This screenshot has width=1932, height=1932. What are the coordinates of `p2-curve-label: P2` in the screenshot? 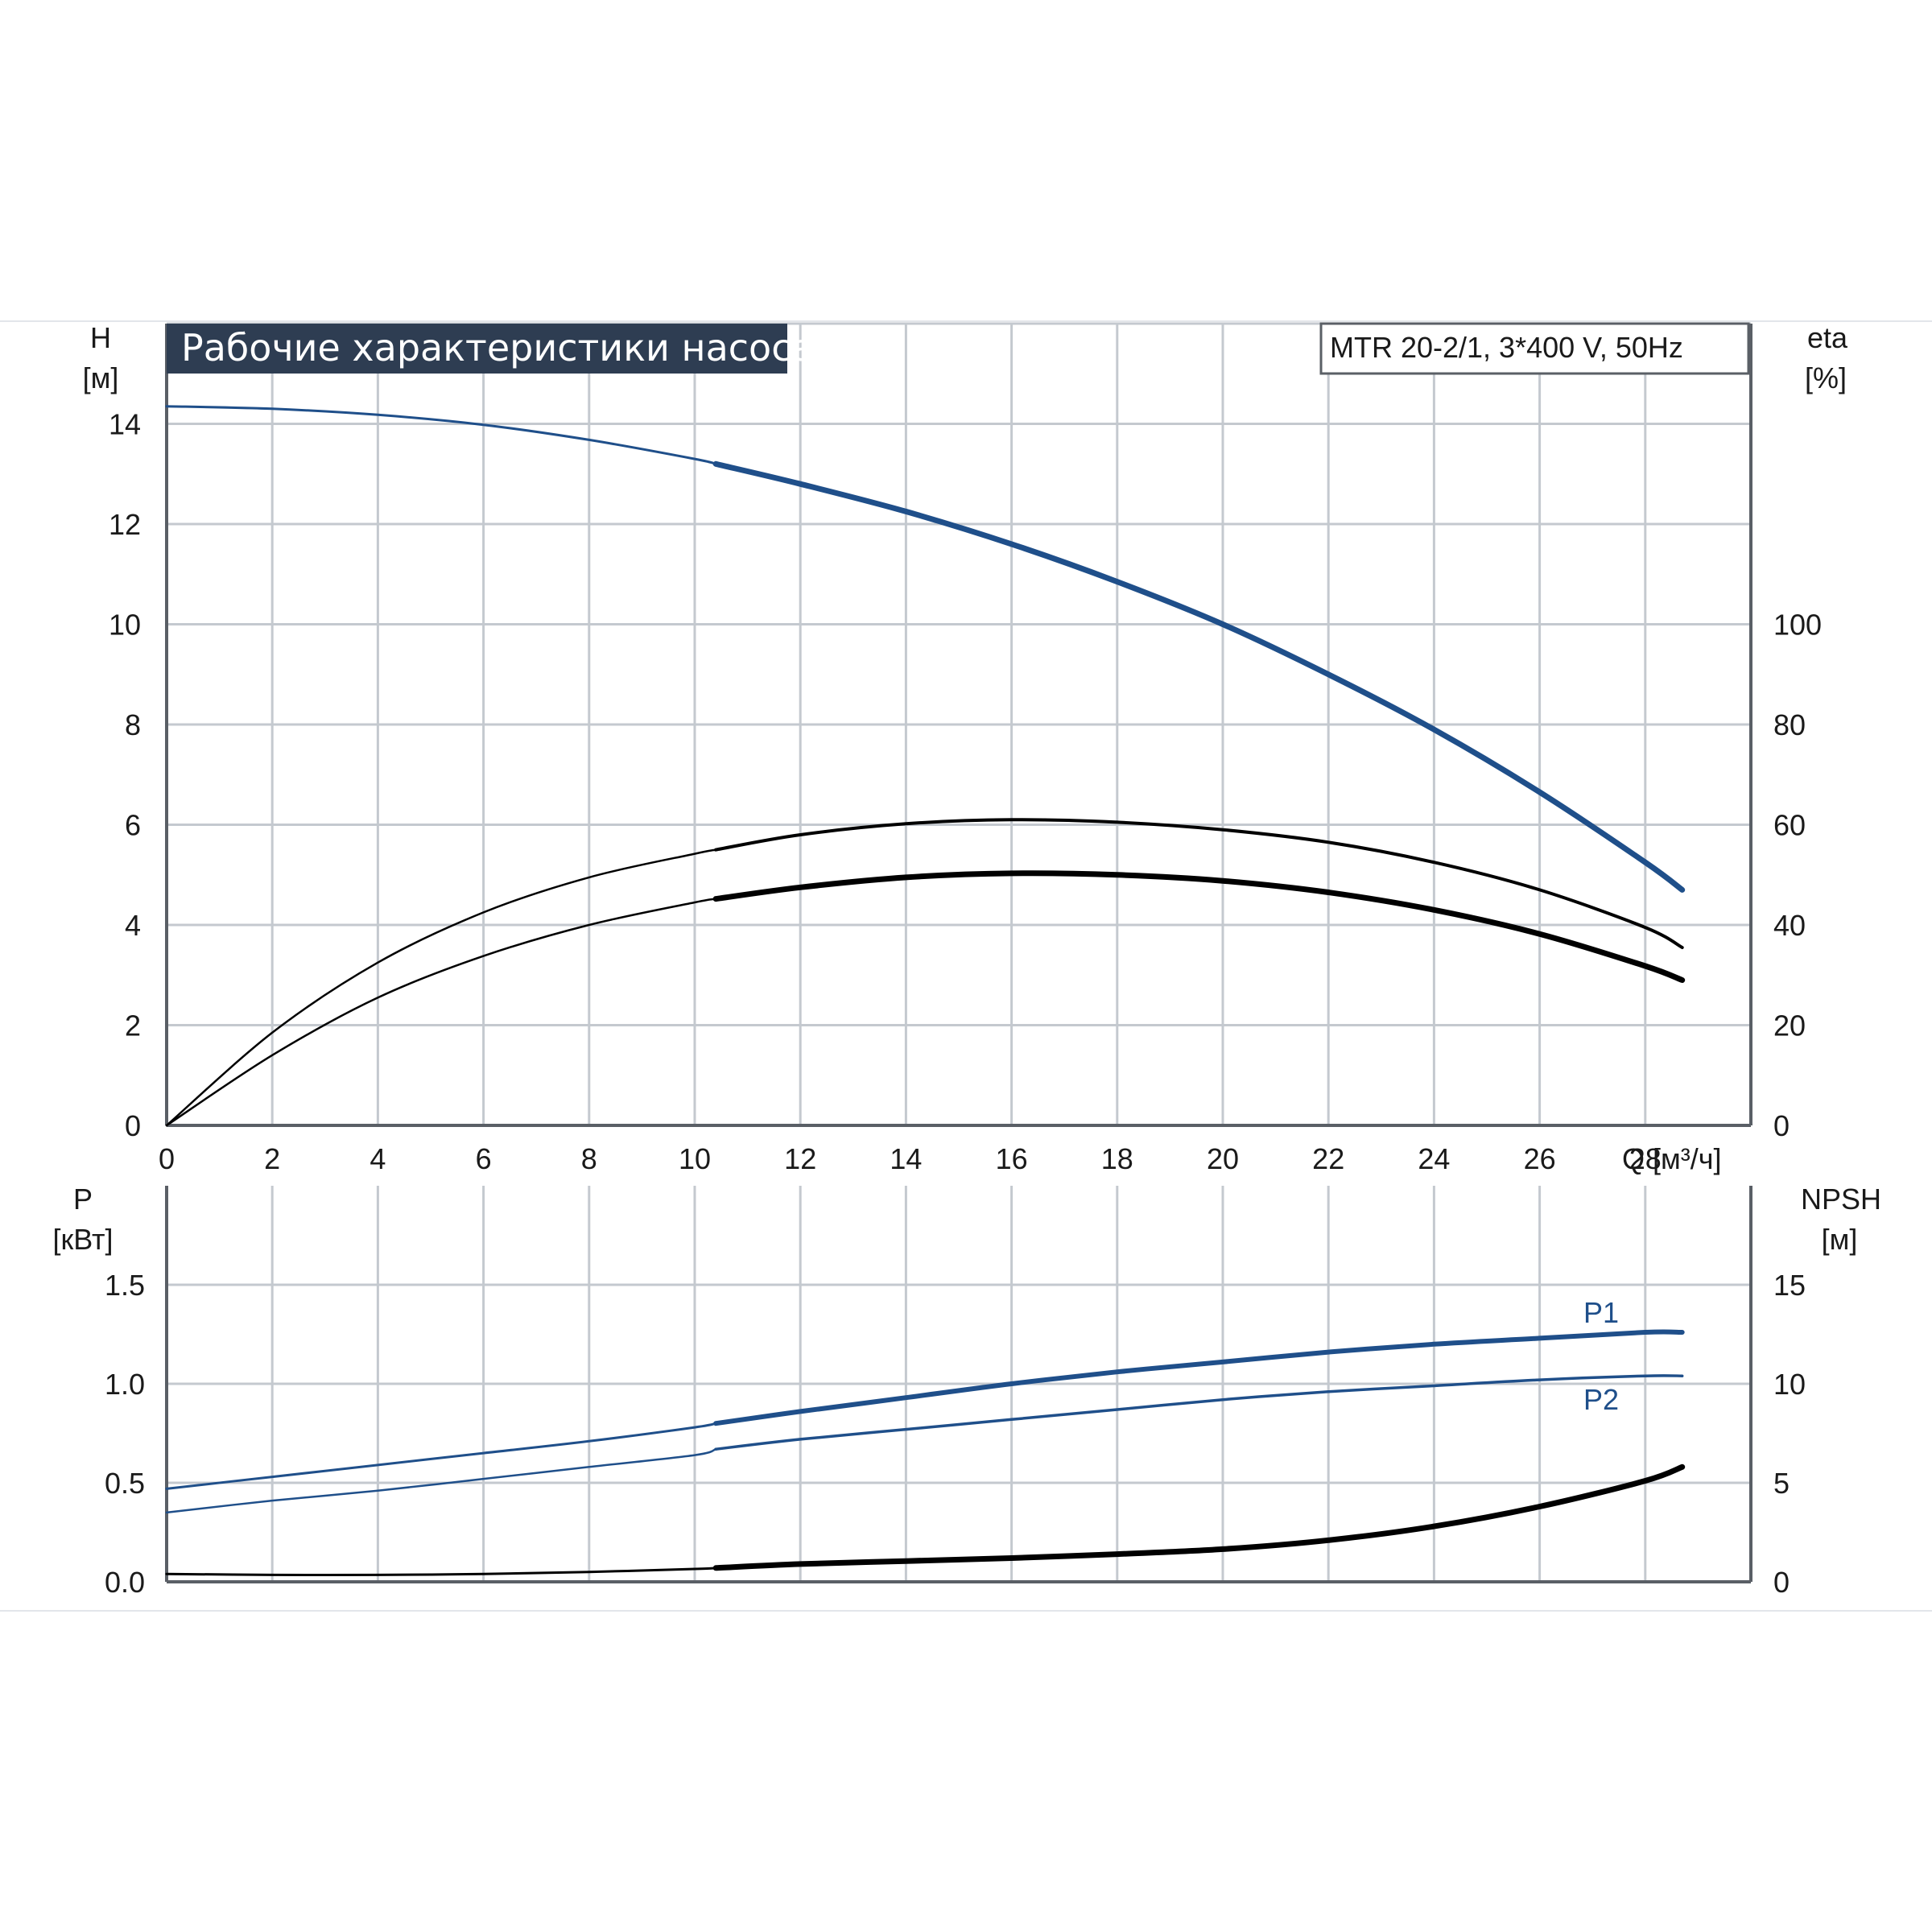 It's located at (1601, 1399).